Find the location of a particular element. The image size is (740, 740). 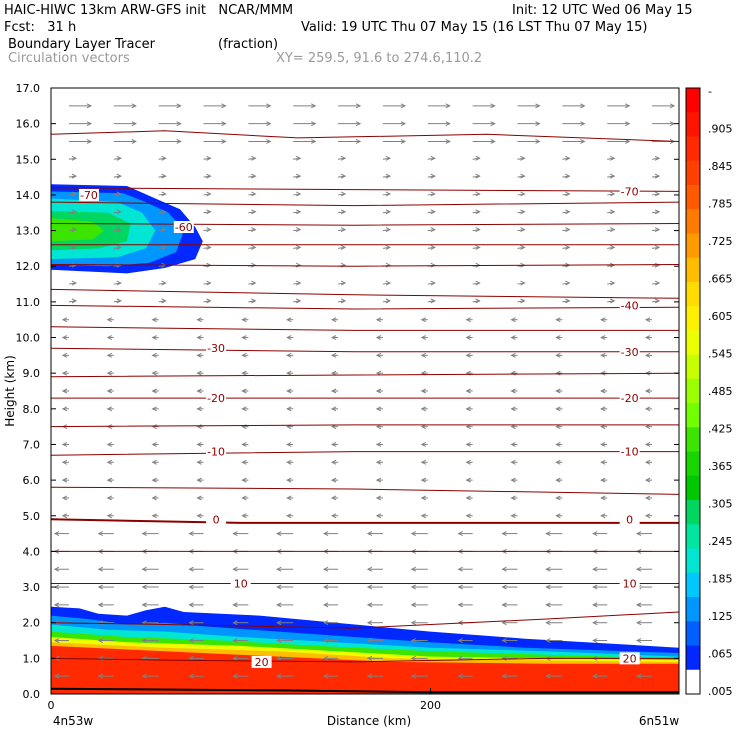

colorbar-label: .245 is located at coordinates (720, 541).